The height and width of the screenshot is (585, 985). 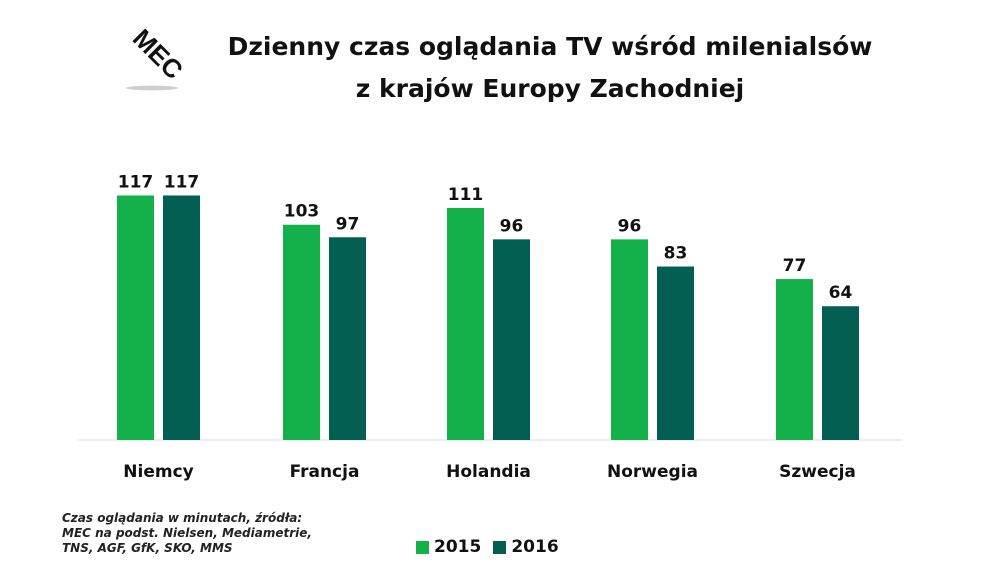 I want to click on data-label-holandia-2015: 111, so click(x=466, y=195).